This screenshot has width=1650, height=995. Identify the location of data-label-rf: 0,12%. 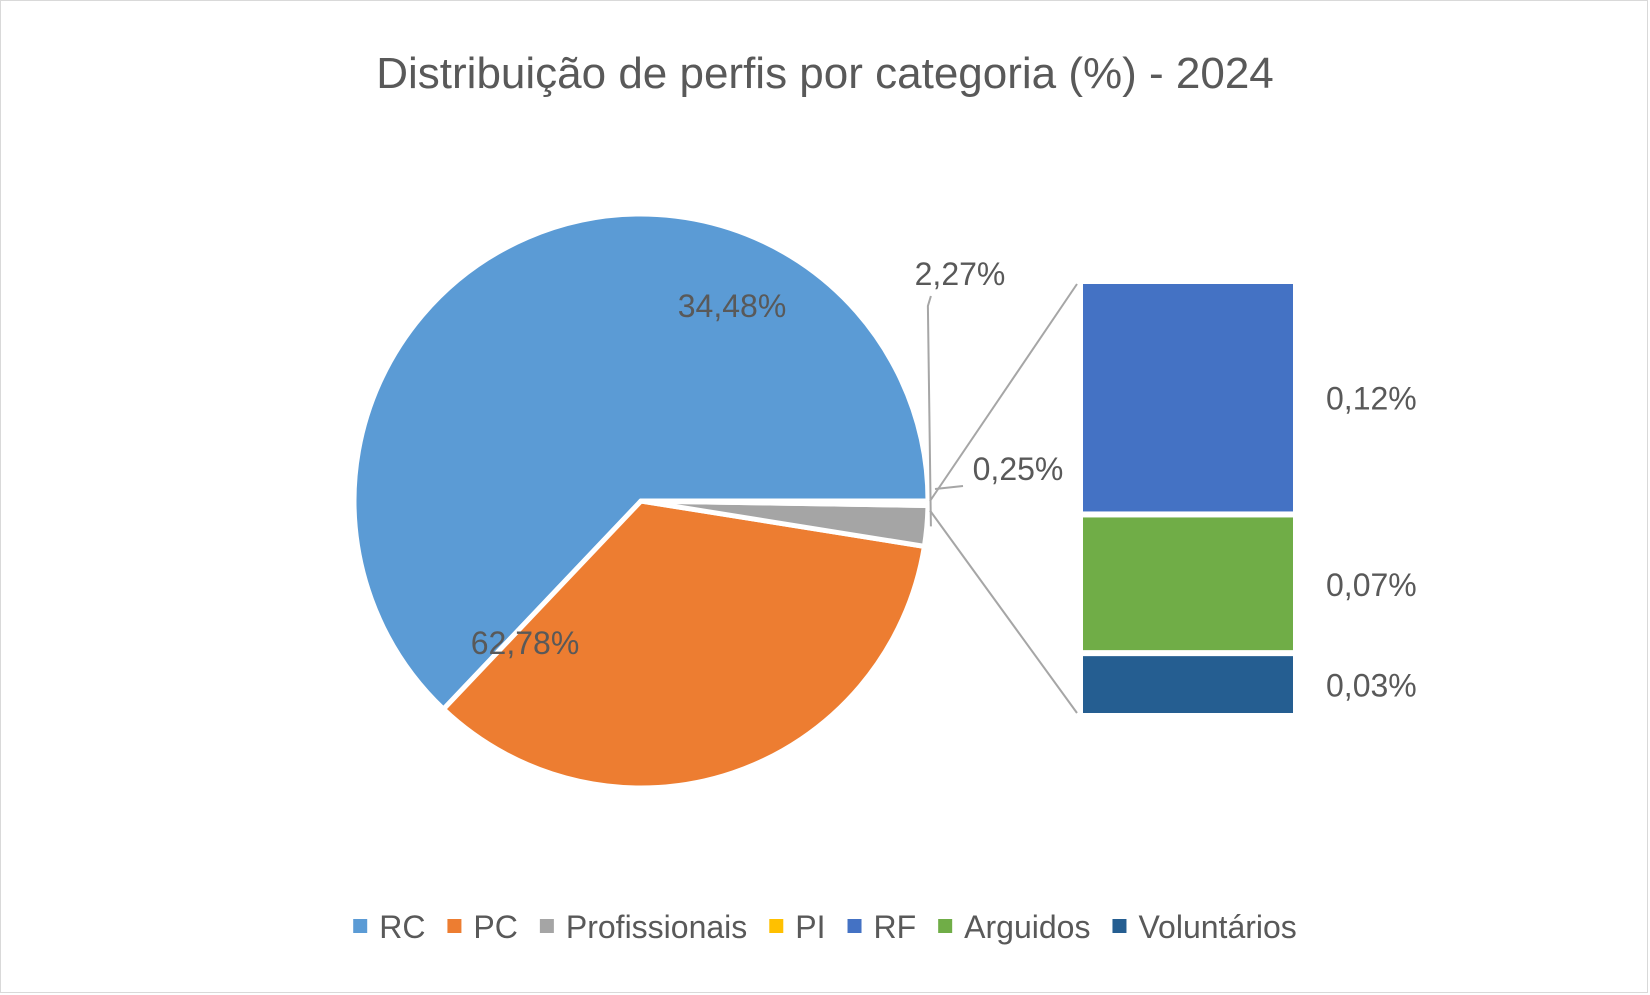
(1371, 399).